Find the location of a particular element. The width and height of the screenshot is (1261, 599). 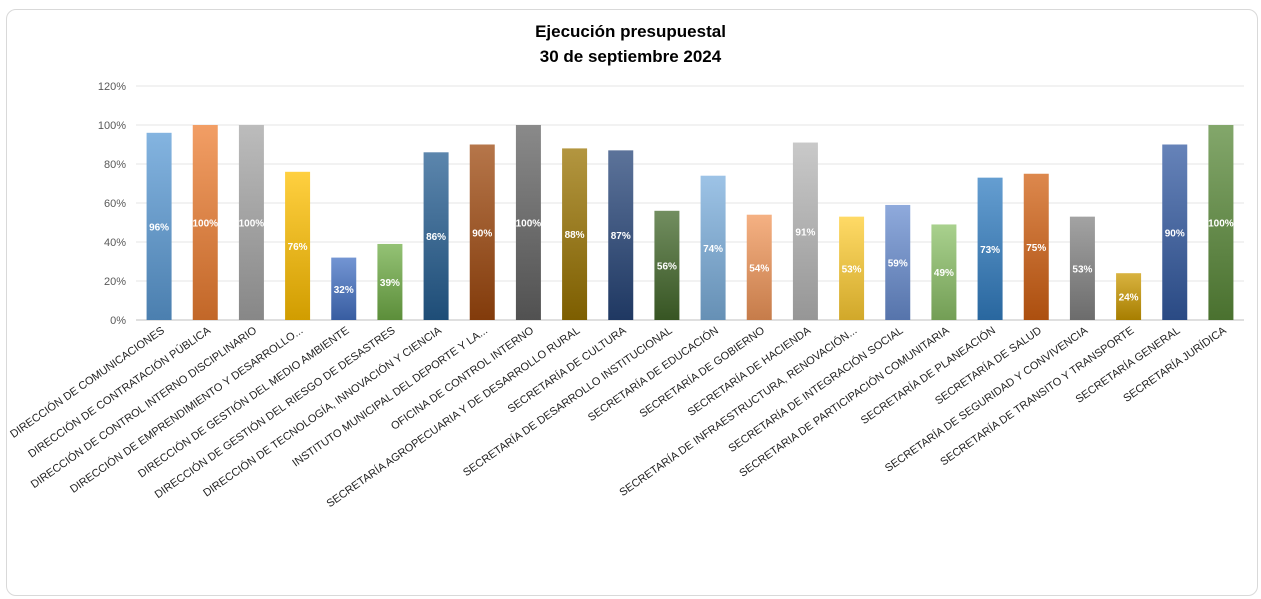

x-tick-label: SECRETARÍA DE DESARROLLO INSTITUCIONAL is located at coordinates (568, 401).